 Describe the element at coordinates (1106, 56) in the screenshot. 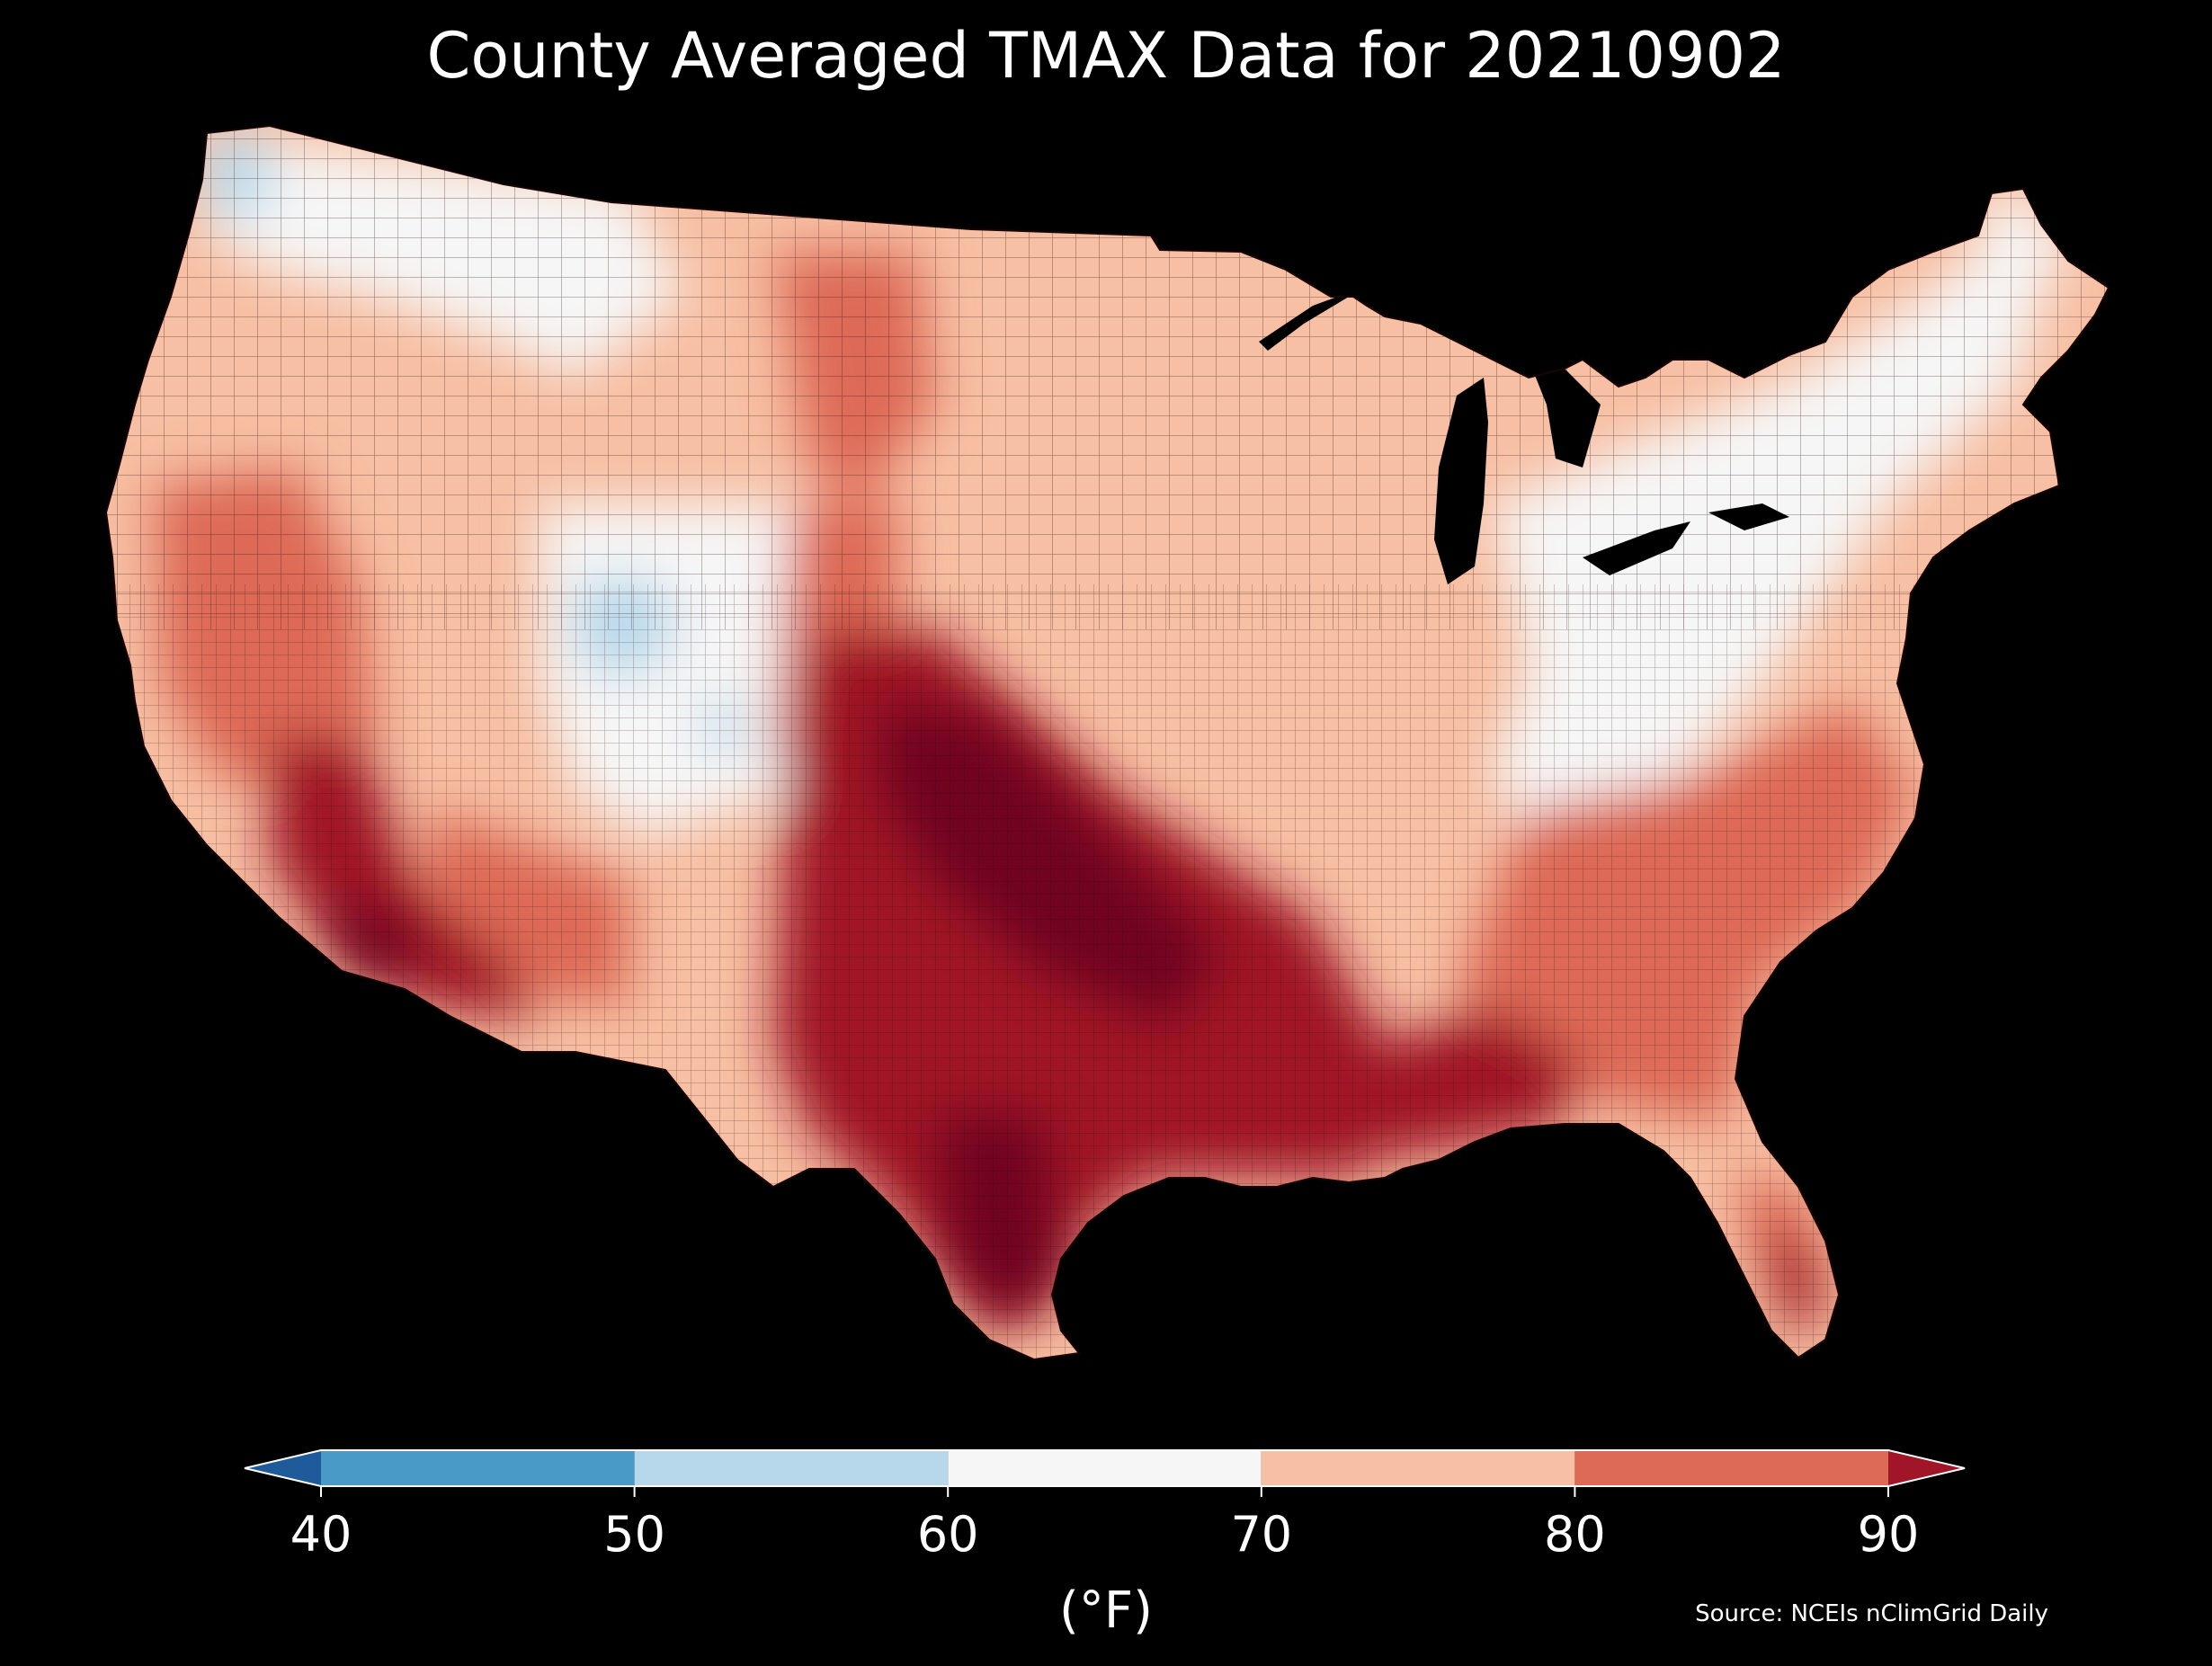

I see `map-title: County Averaged TMAX Data for 20210902` at that location.